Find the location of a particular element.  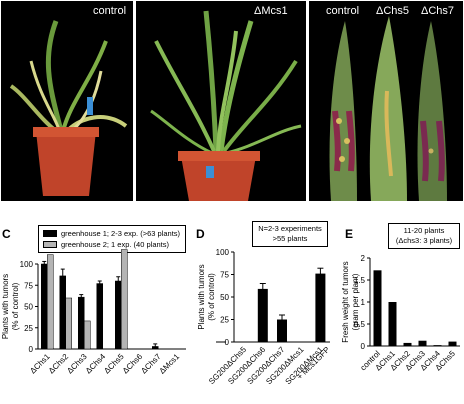

d-ytick-label: 75 is located at coordinates (224, 275).